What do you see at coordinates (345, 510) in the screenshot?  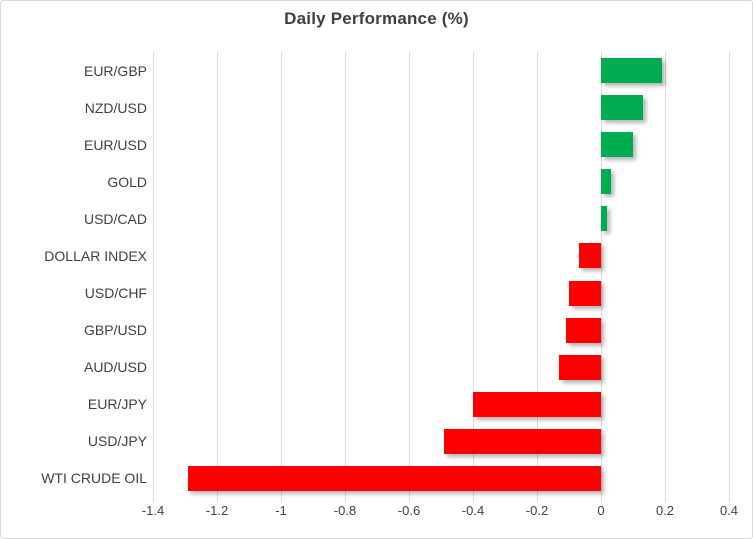 I see `x-tick-label: -0.8` at bounding box center [345, 510].